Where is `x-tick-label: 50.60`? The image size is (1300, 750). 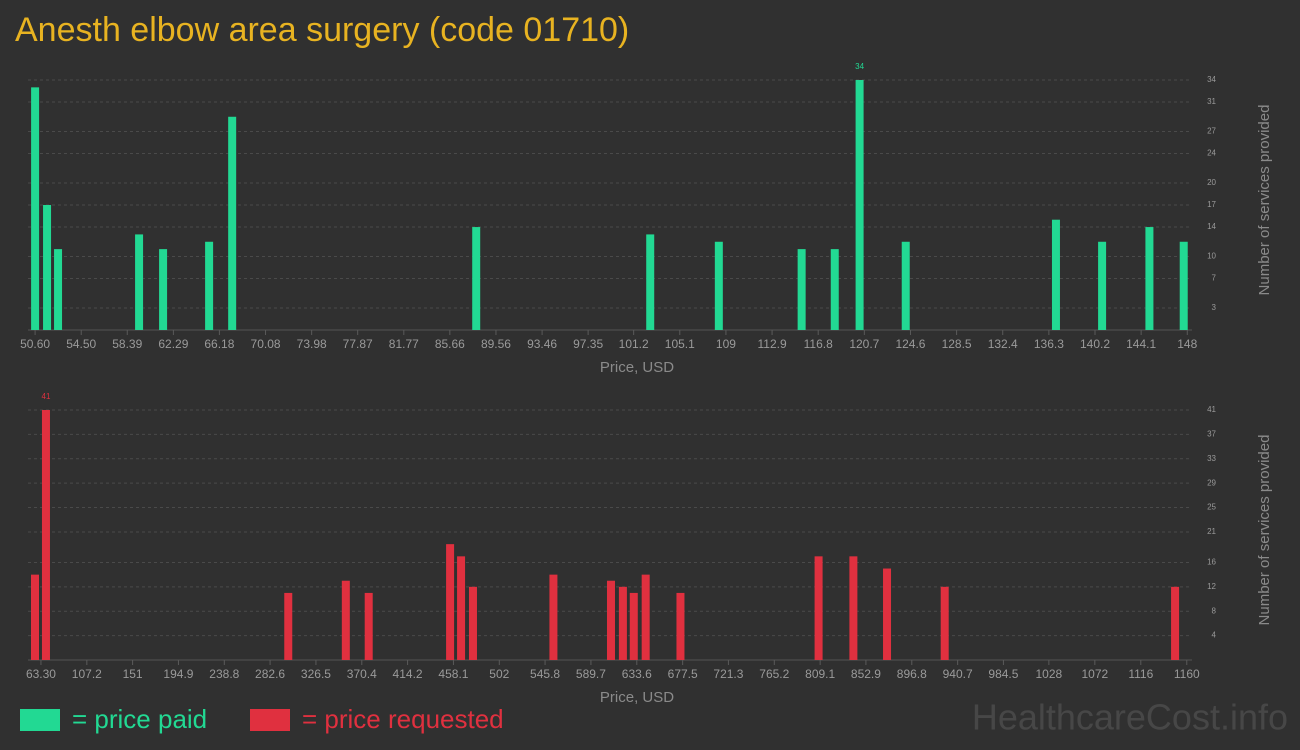
x-tick-label: 50.60 is located at coordinates (35, 344).